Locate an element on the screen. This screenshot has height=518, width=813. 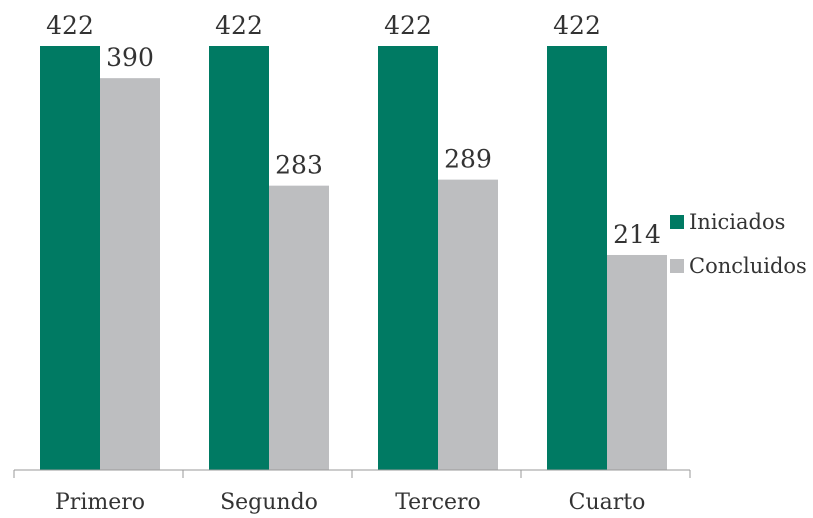
bar-concluidos-segundo is located at coordinates (299, 328).